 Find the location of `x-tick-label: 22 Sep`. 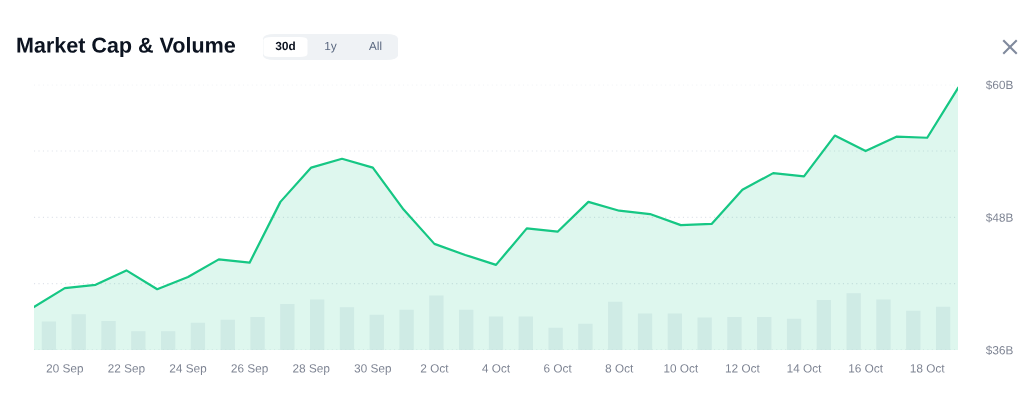

x-tick-label: 22 Sep is located at coordinates (126, 369).